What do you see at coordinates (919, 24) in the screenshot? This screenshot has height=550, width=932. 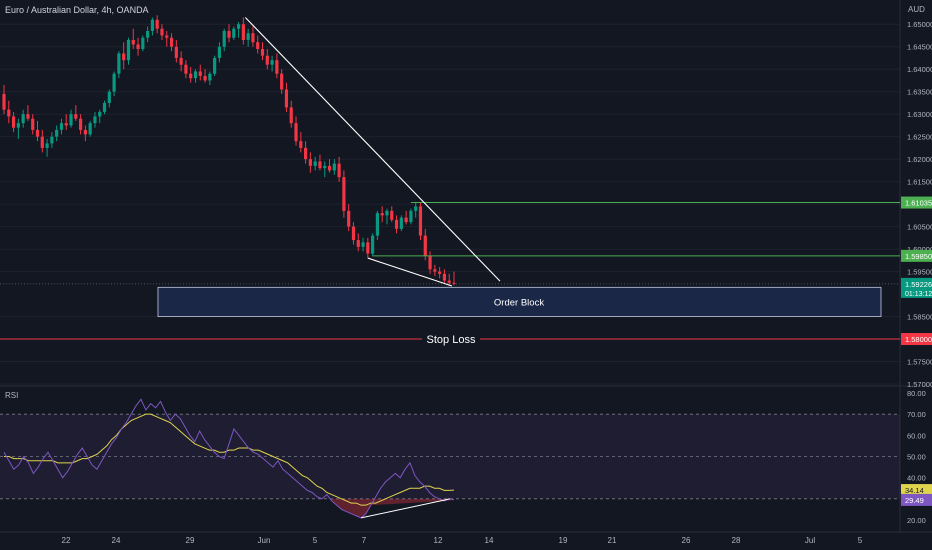 I see `price-tick-label: 1.65000` at bounding box center [919, 24].